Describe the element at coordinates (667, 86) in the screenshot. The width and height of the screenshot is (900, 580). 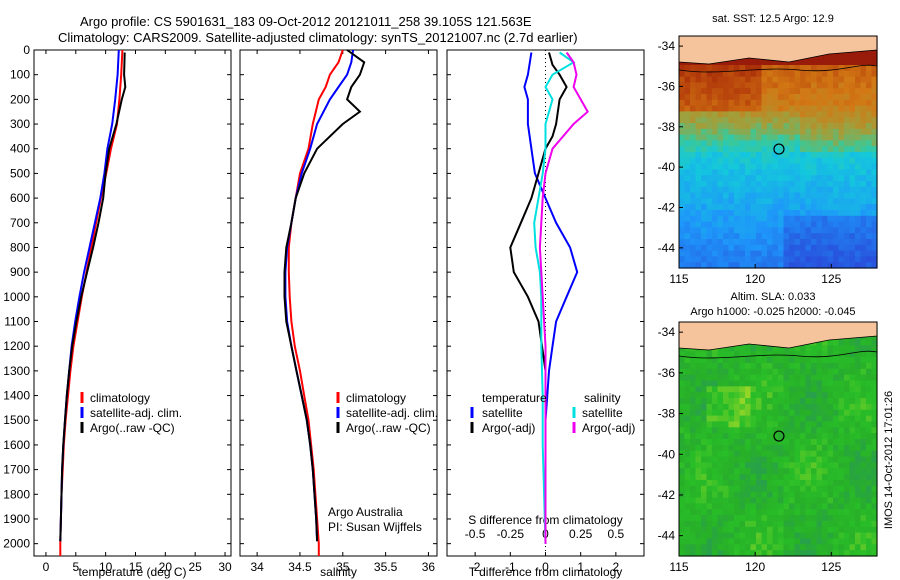
I see `map-ytick-label: -36` at that location.